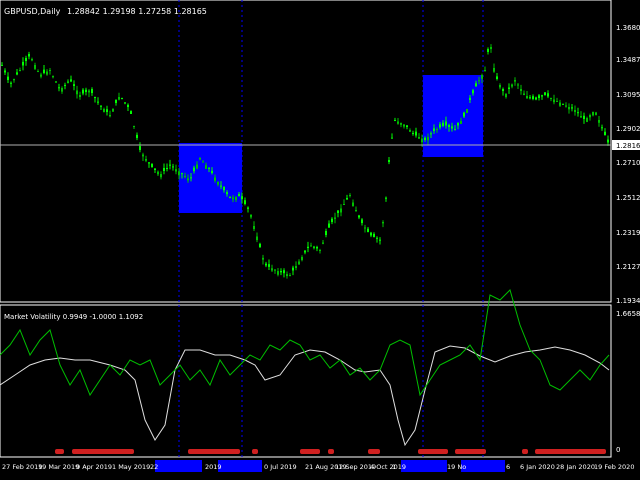 The width and height of the screenshot is (640, 480). What do you see at coordinates (628, 301) in the screenshot?
I see `price-axis-label: 1.19345` at bounding box center [628, 301].